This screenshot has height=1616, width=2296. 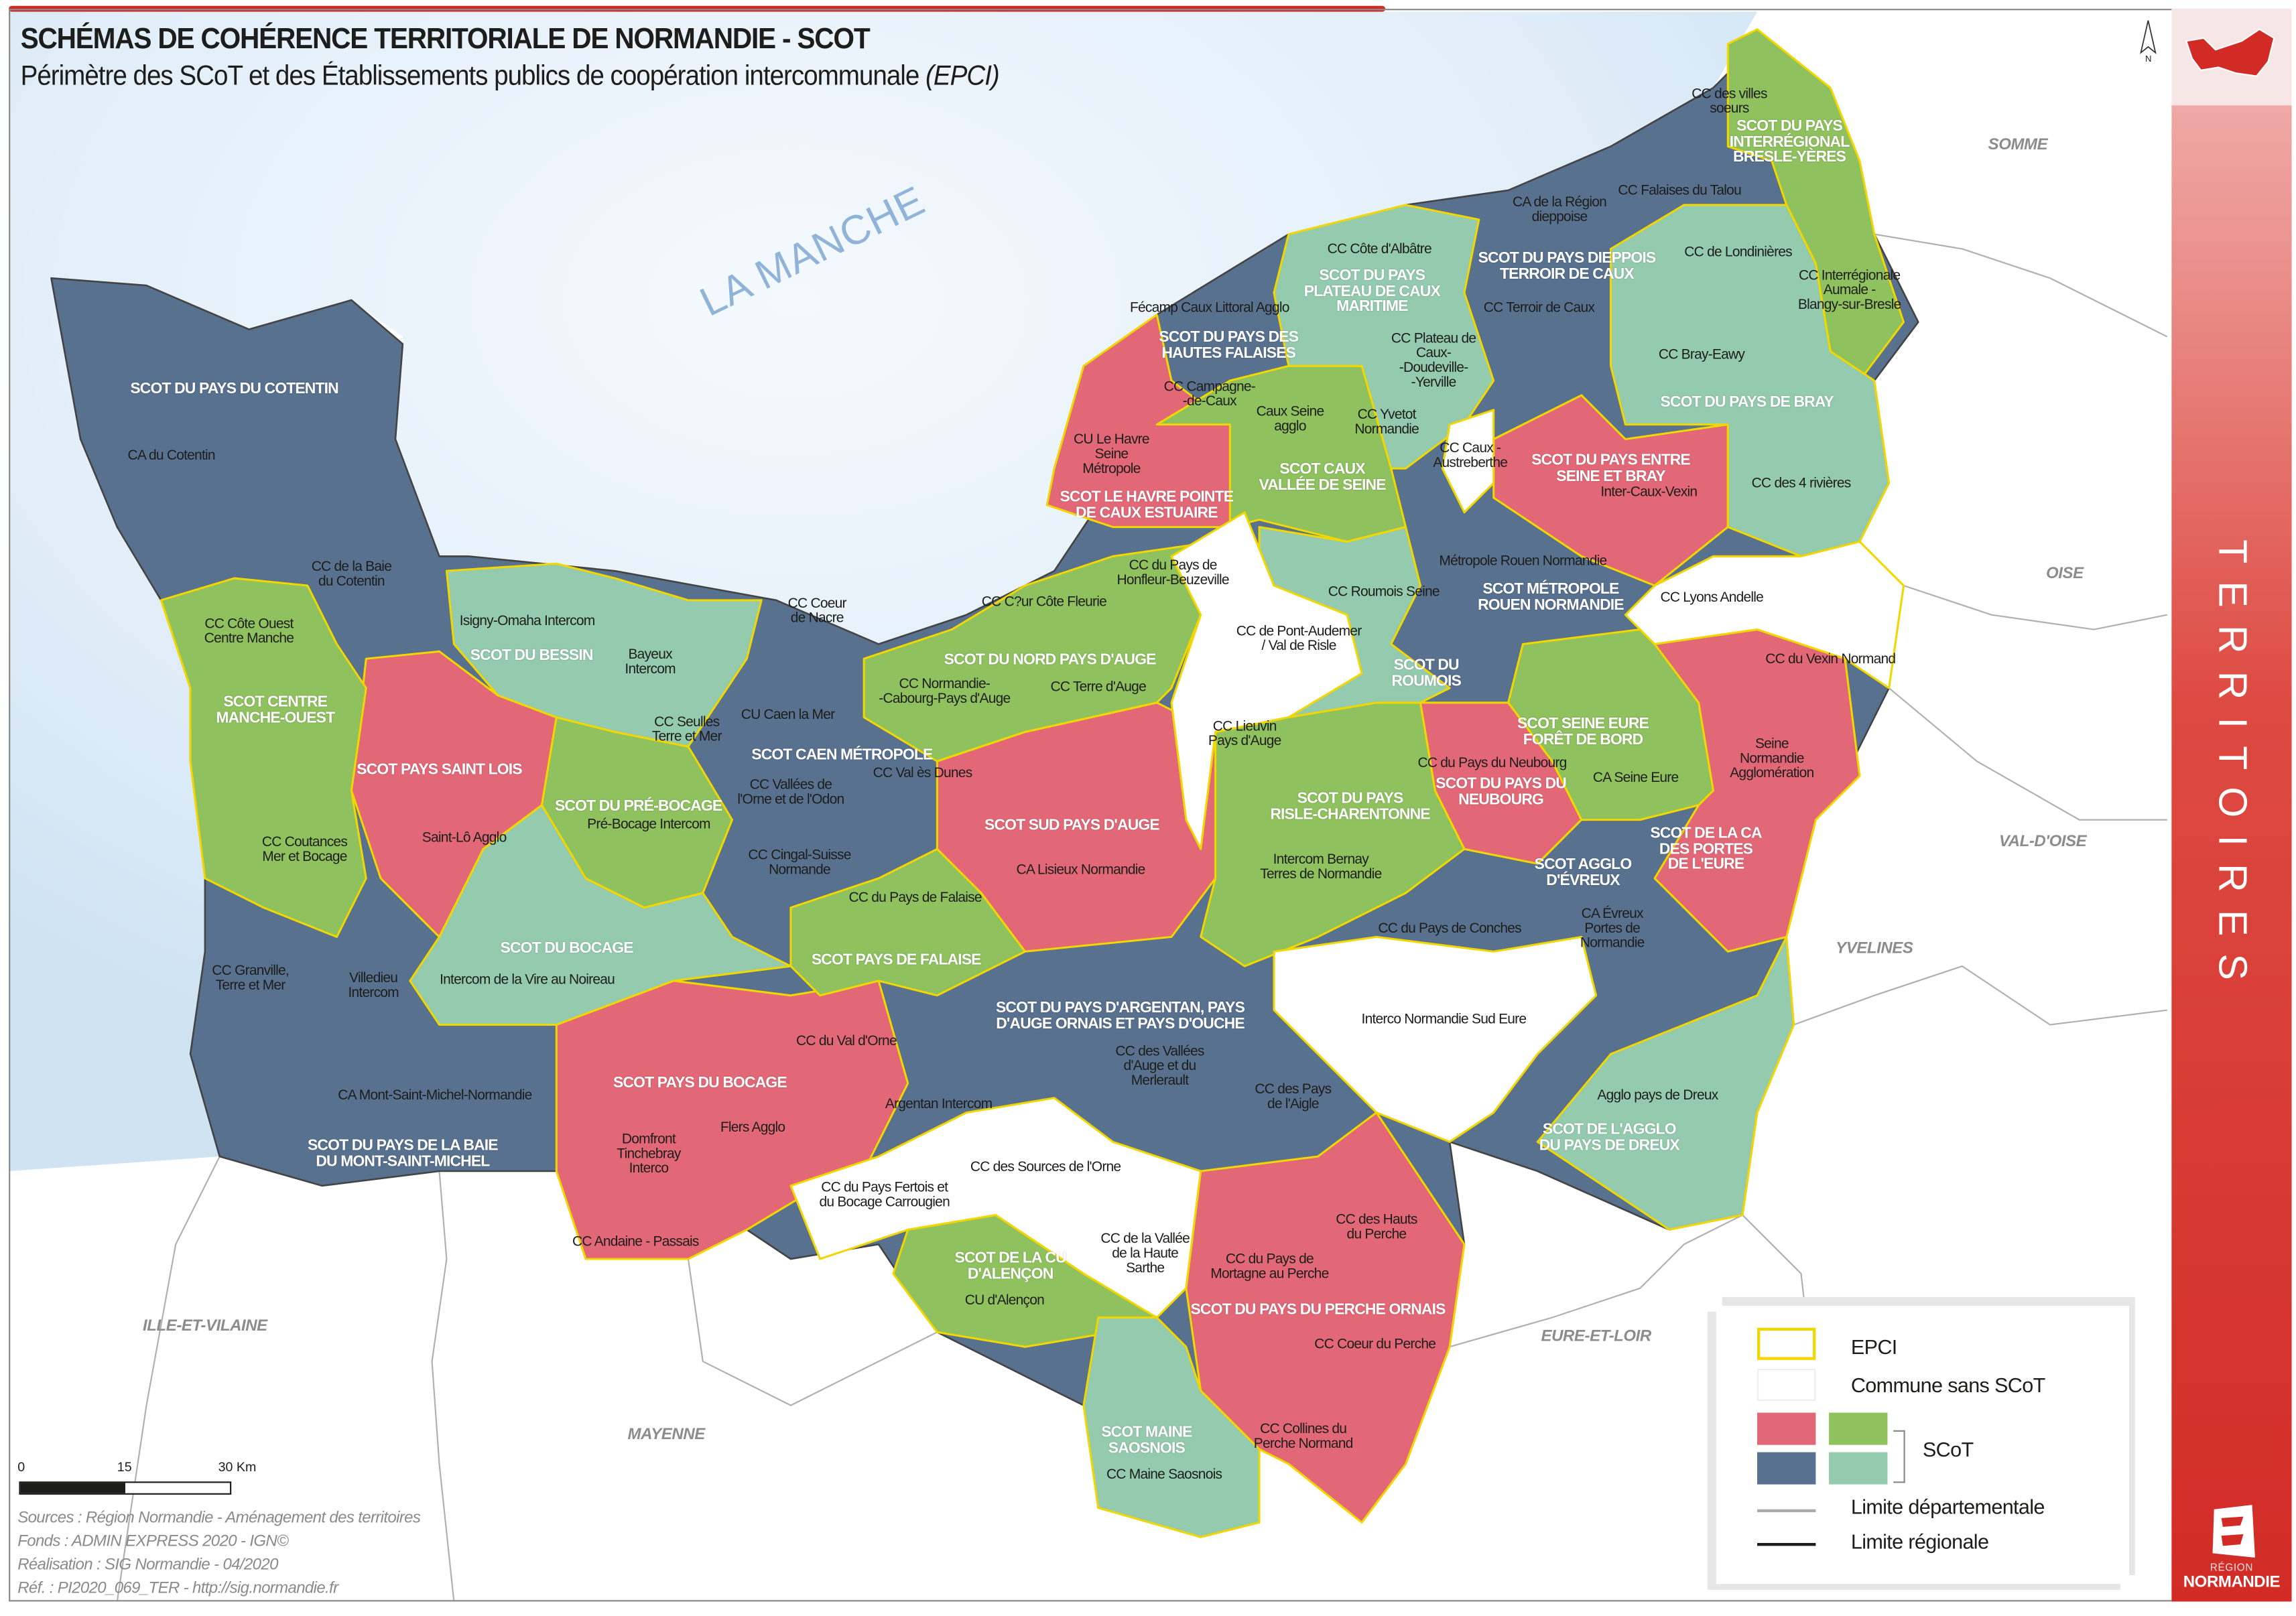 What do you see at coordinates (1050, 660) in the screenshot?
I see `scot-label: SCOT DU NORD PAYS D'AUGE` at bounding box center [1050, 660].